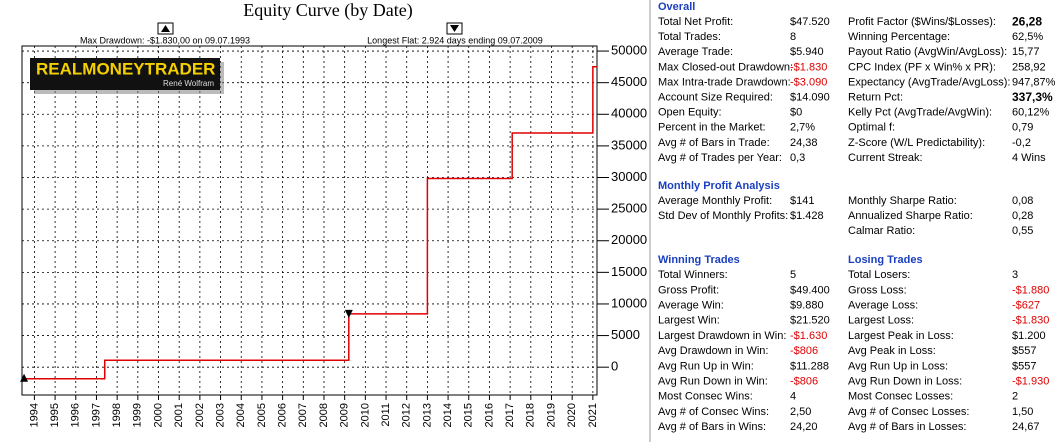 The image size is (1057, 442). I want to click on y-tick-label: 5000, so click(625, 334).